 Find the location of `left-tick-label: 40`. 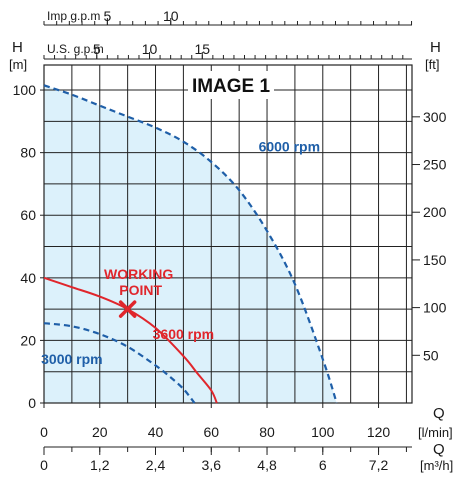

left-tick-label: 40 is located at coordinates (28, 278).